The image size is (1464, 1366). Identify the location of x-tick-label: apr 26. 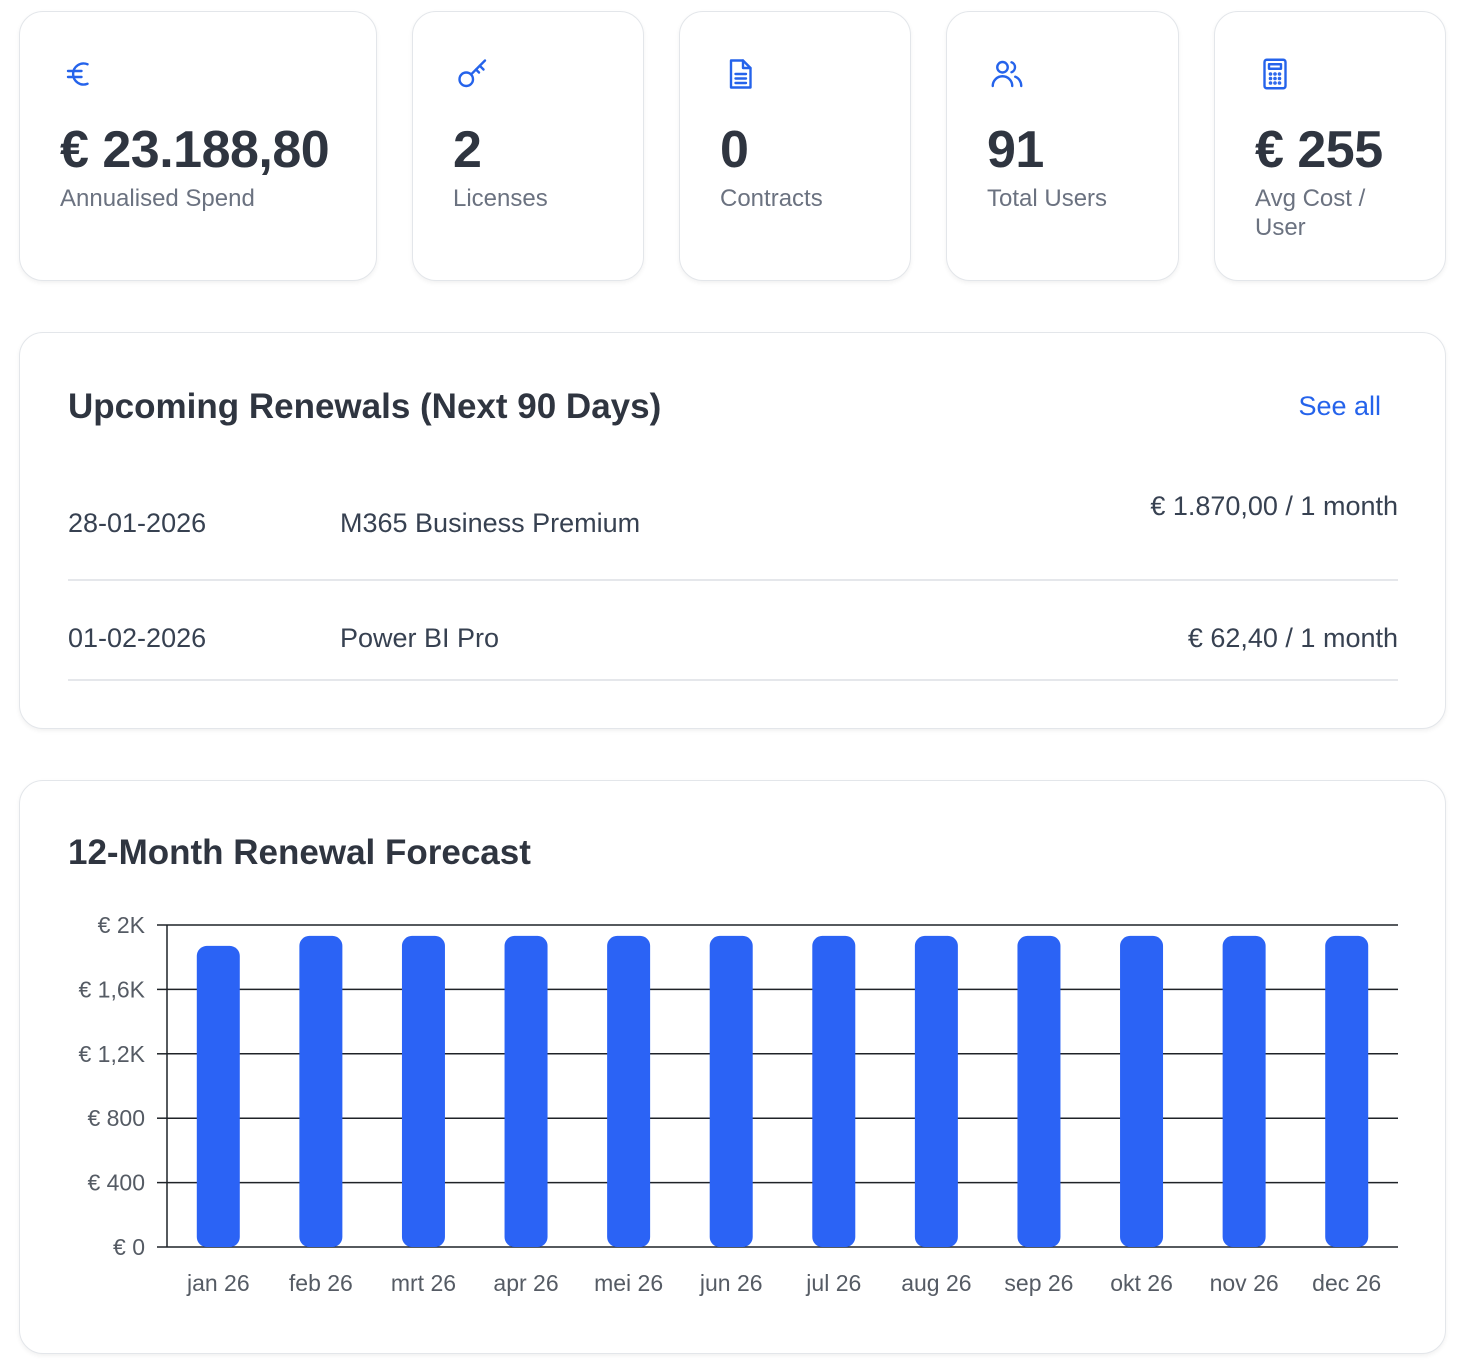
(525, 1283).